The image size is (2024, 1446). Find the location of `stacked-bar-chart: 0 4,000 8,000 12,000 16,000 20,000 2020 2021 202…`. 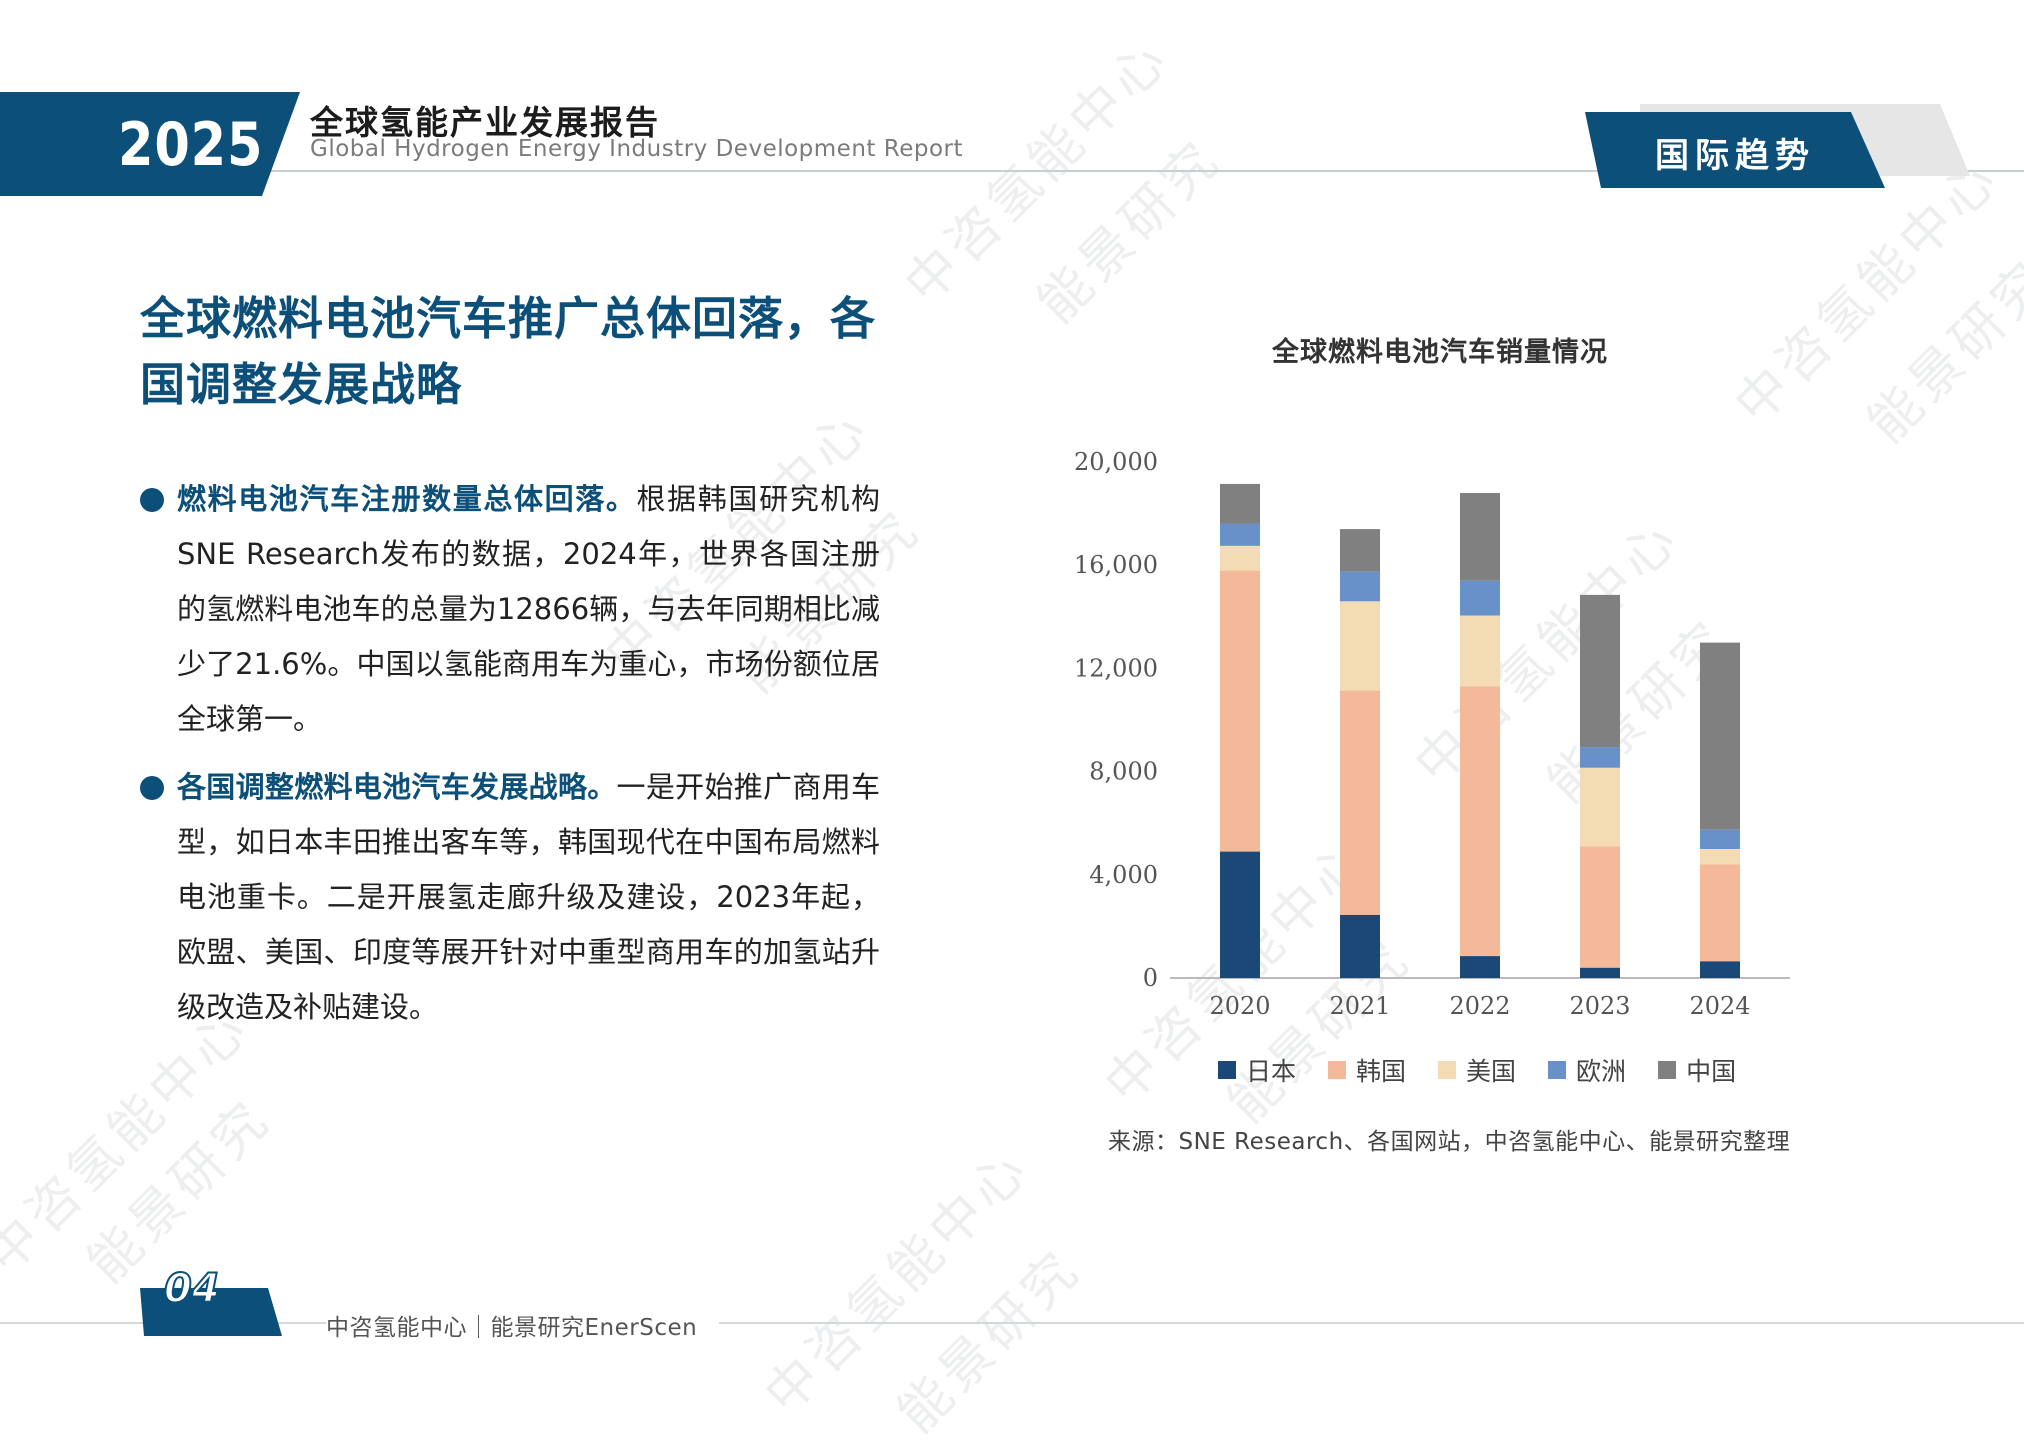

stacked-bar-chart: 0 4,000 8,000 12,000 16,000 20,000 2020 2021 202… is located at coordinates (1432, 734).